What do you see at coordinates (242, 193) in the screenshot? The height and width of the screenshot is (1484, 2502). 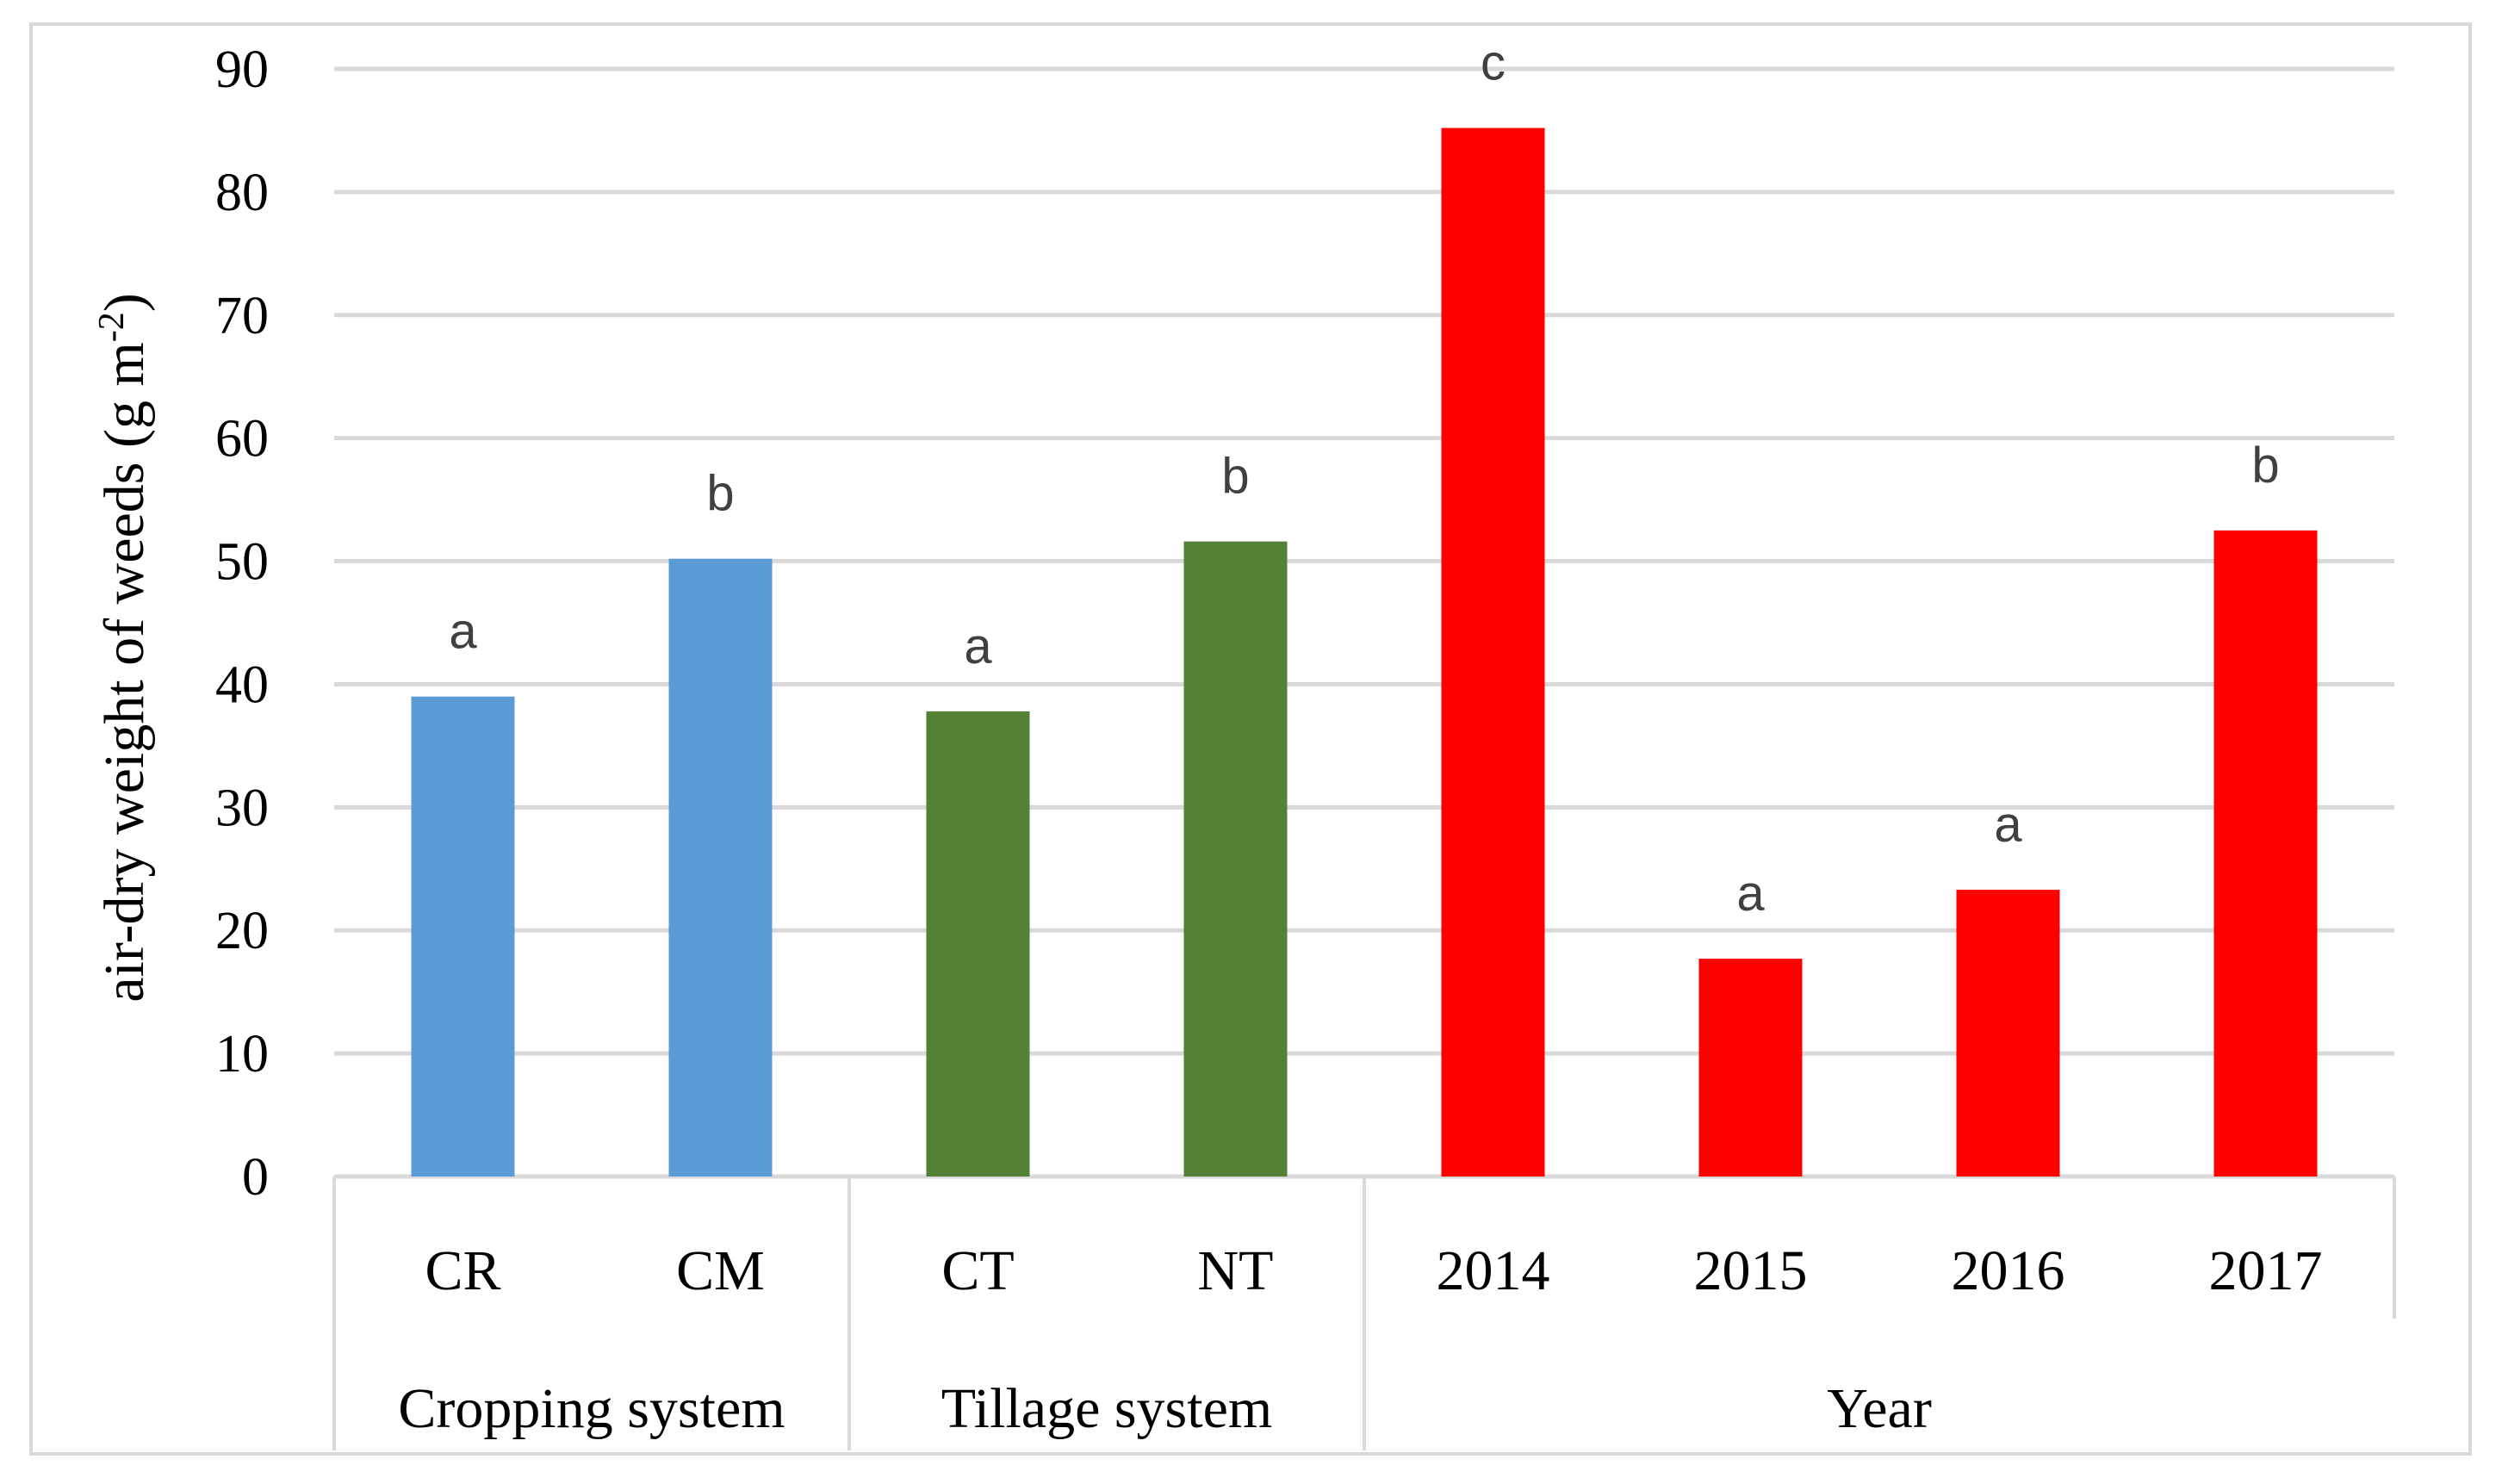 I see `y-tick-label: 80` at bounding box center [242, 193].